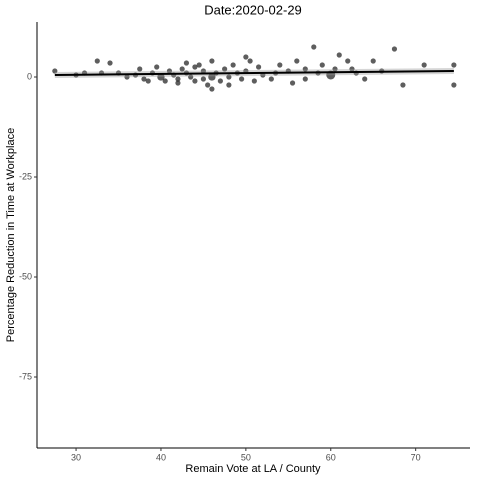  I want to click on y-tick-label: -25, so click(25, 176).